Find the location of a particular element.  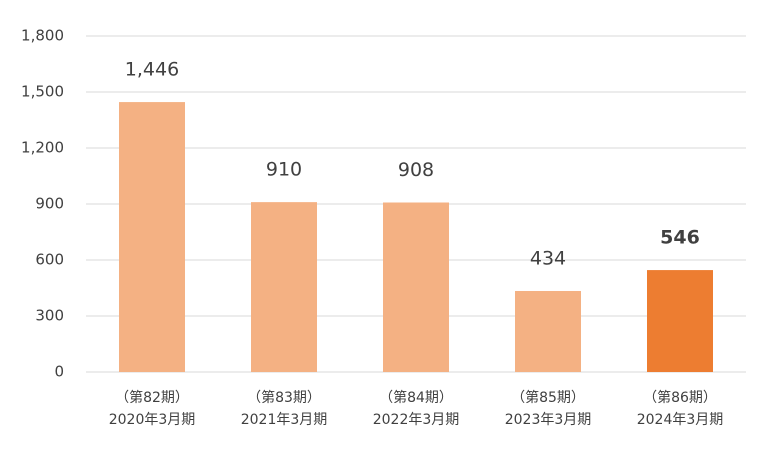

y-tick-label: 300 is located at coordinates (49, 316).